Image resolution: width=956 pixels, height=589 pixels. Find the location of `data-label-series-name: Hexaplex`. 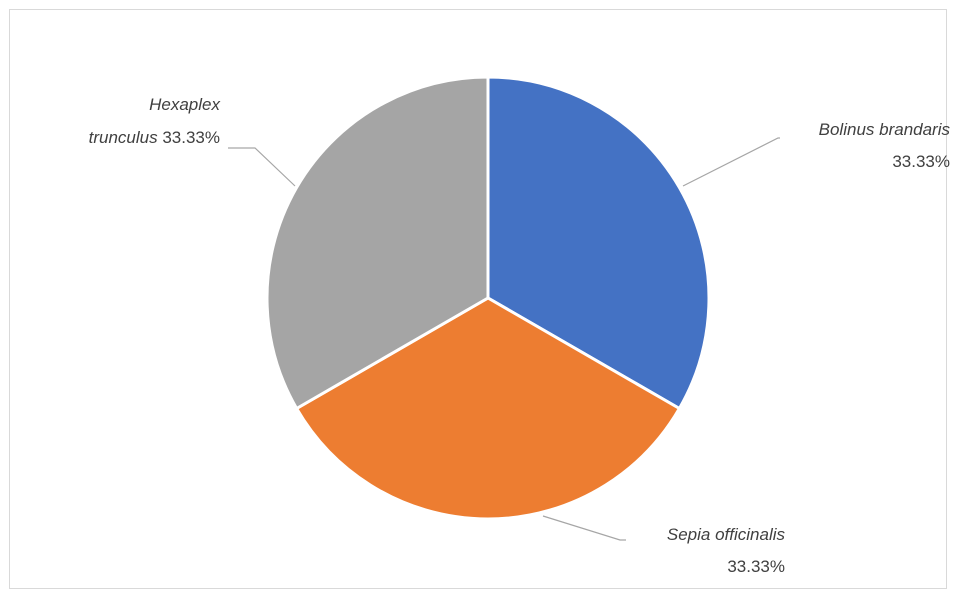

data-label-series-name: Hexaplex is located at coordinates (184, 104).